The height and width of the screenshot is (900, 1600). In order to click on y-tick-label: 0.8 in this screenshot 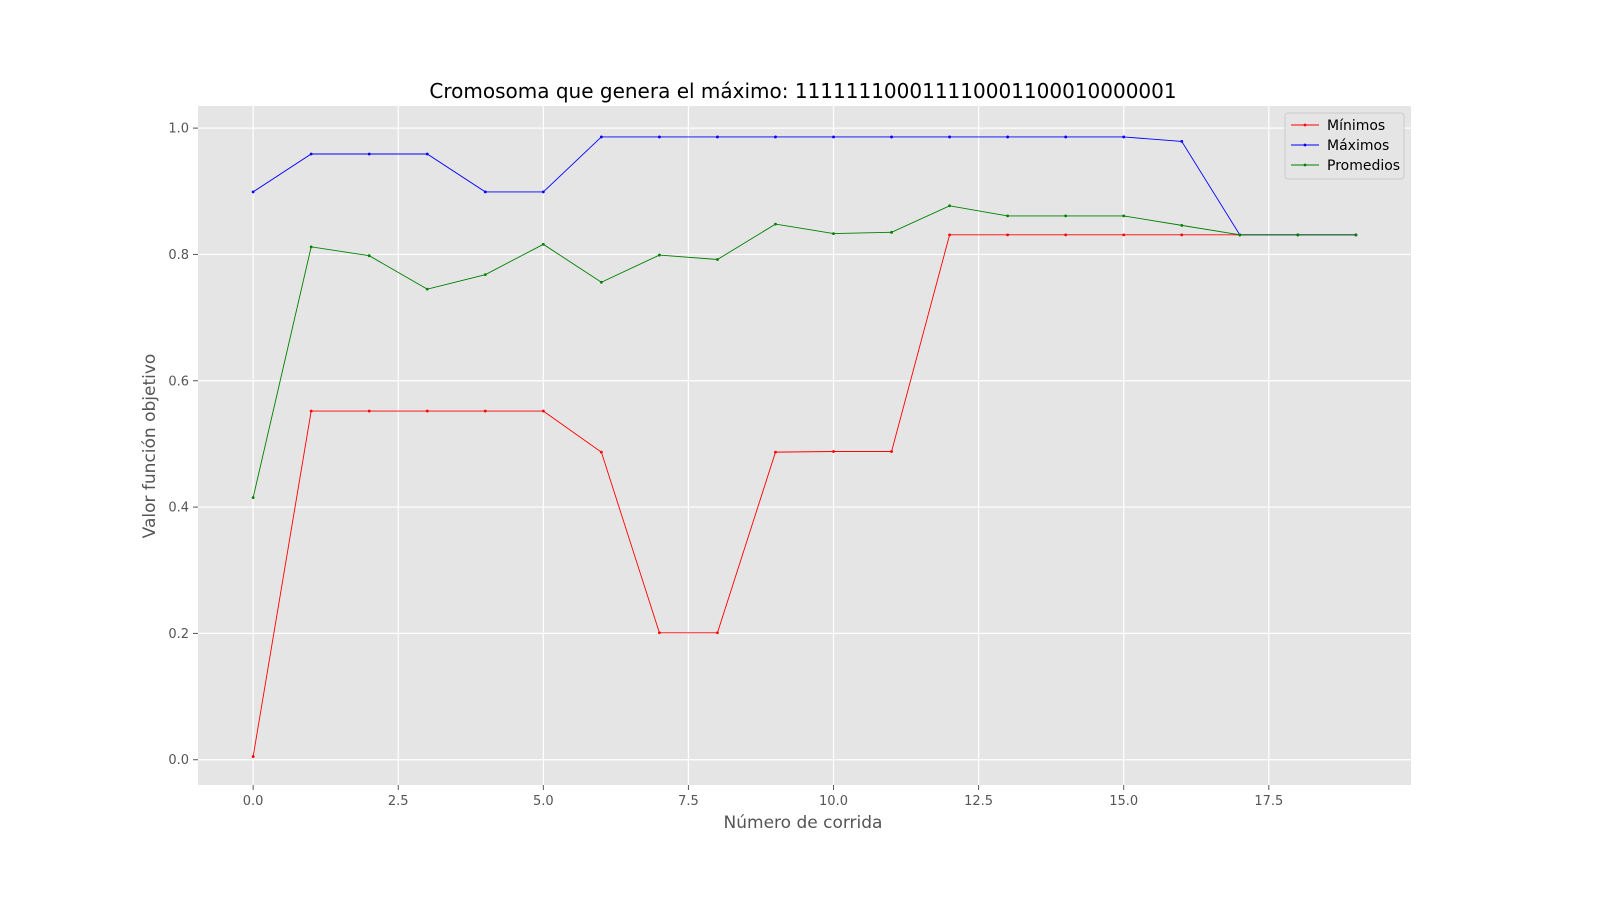, I will do `click(178, 255)`.